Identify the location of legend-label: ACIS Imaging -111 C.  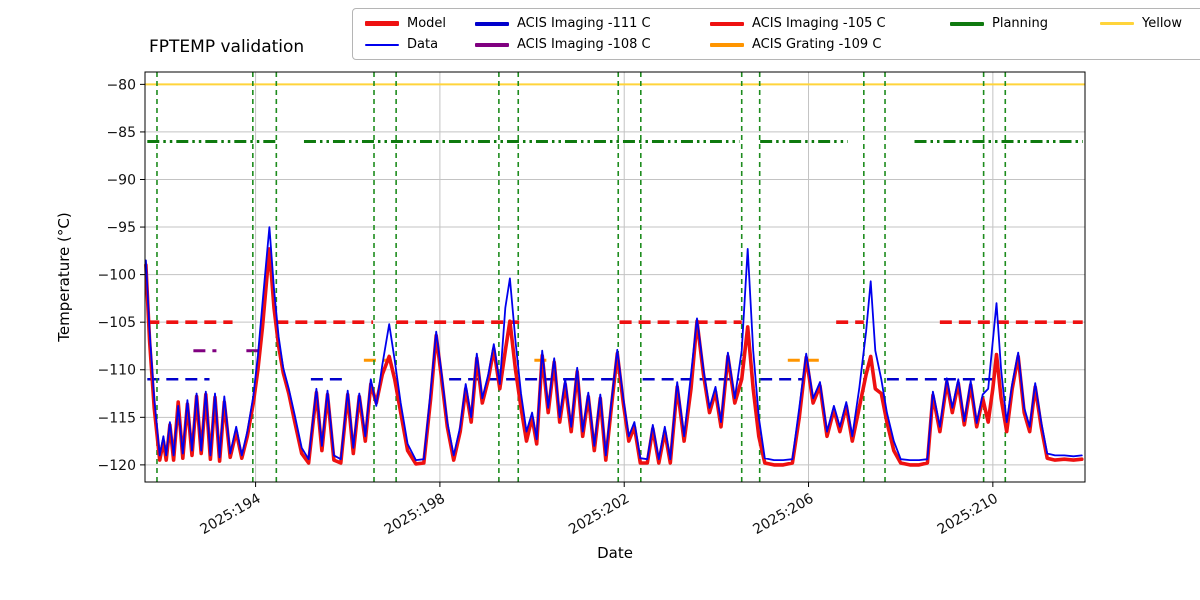
(584, 23).